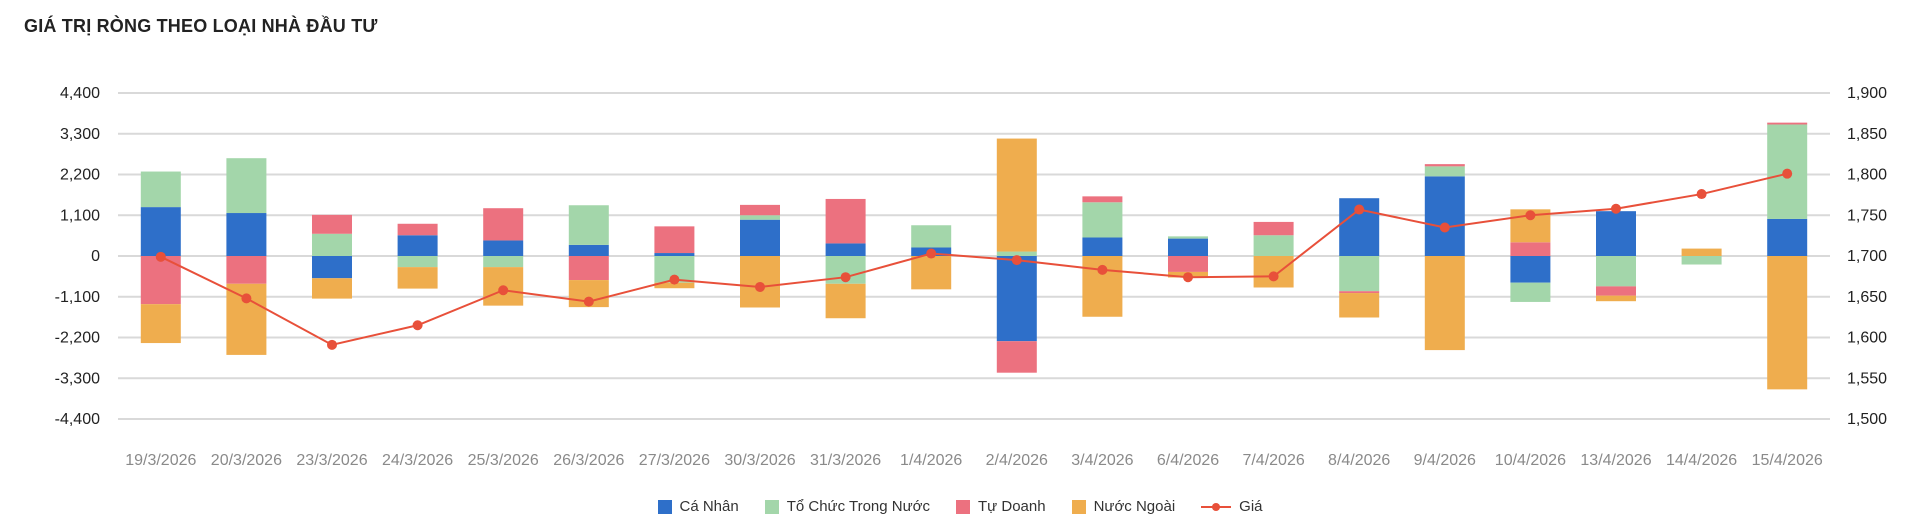 This screenshot has width=1920, height=532. Describe the element at coordinates (709, 506) in the screenshot. I see `legend-label: Cá Nhân` at that location.